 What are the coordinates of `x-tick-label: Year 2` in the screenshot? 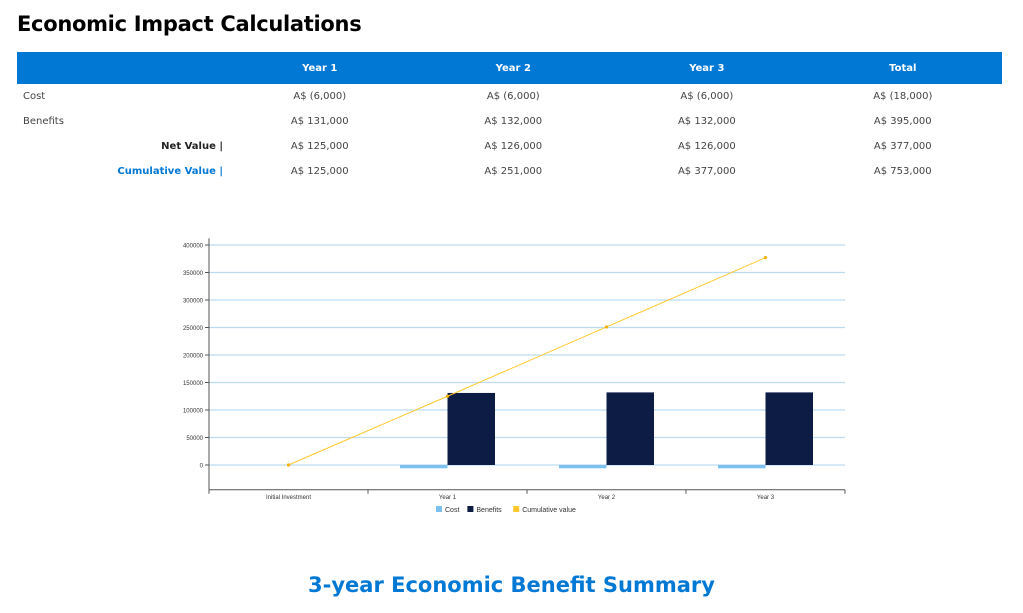 It's located at (607, 498).